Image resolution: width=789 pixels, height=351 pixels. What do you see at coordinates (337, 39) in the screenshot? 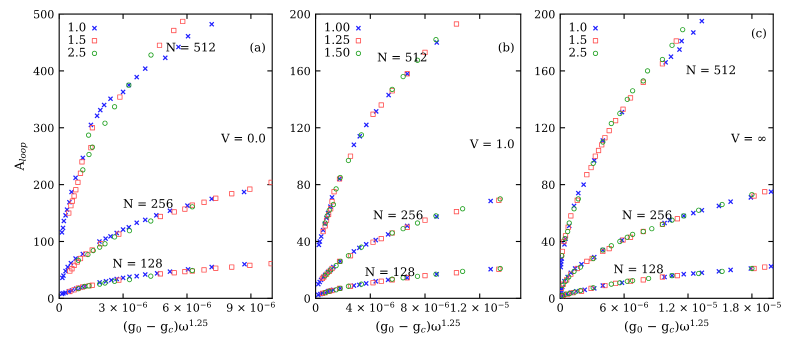
I see `legend-label: 1.25` at bounding box center [337, 39].